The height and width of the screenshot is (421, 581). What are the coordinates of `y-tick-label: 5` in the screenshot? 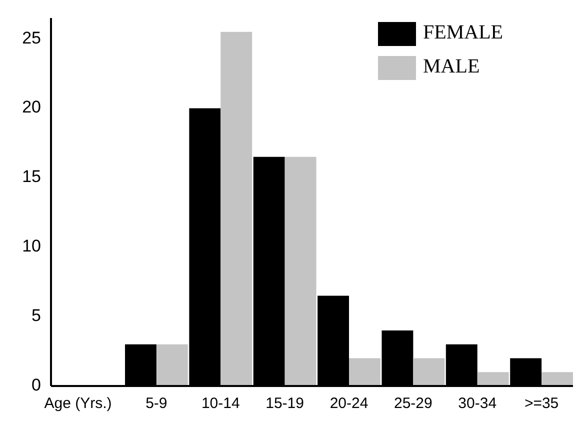 It's located at (36, 316).